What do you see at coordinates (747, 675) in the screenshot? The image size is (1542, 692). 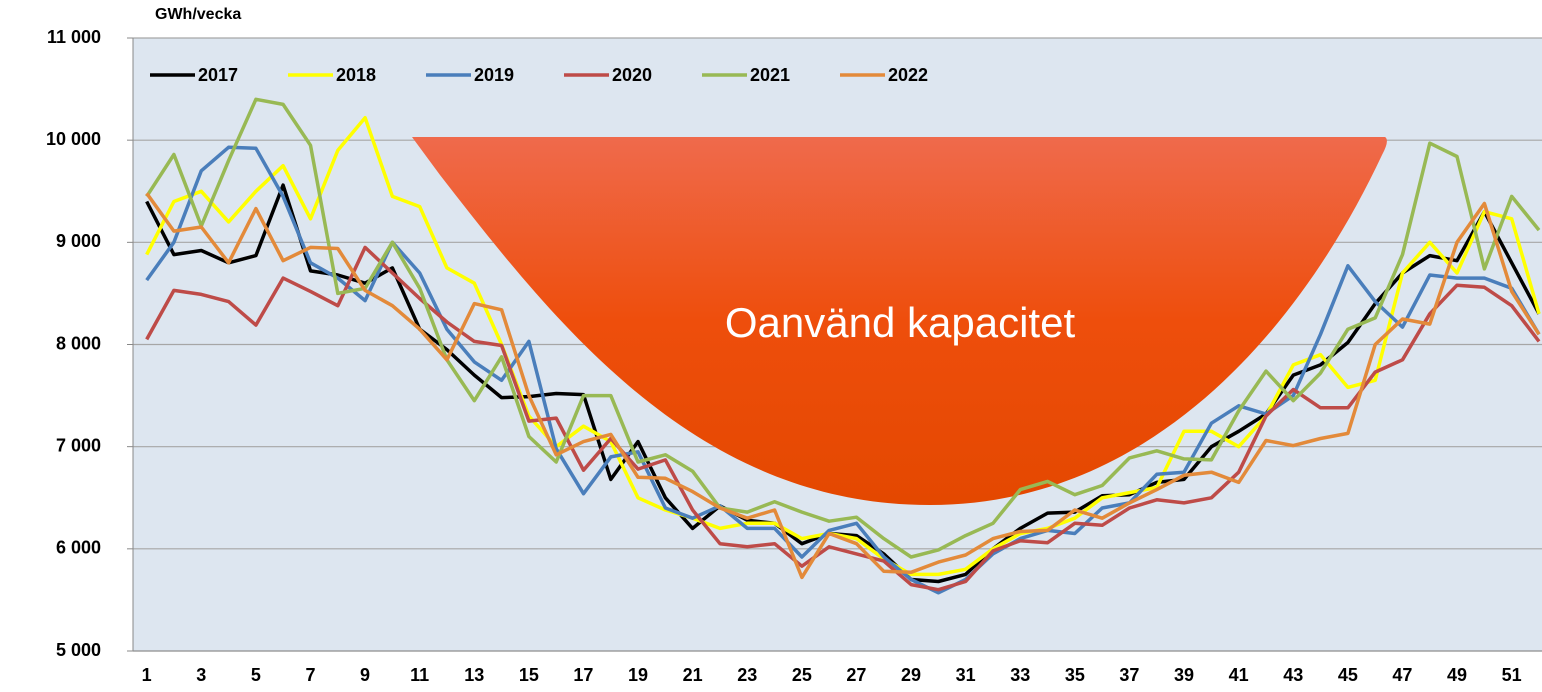 I see `x-tick-label: 23` at bounding box center [747, 675].